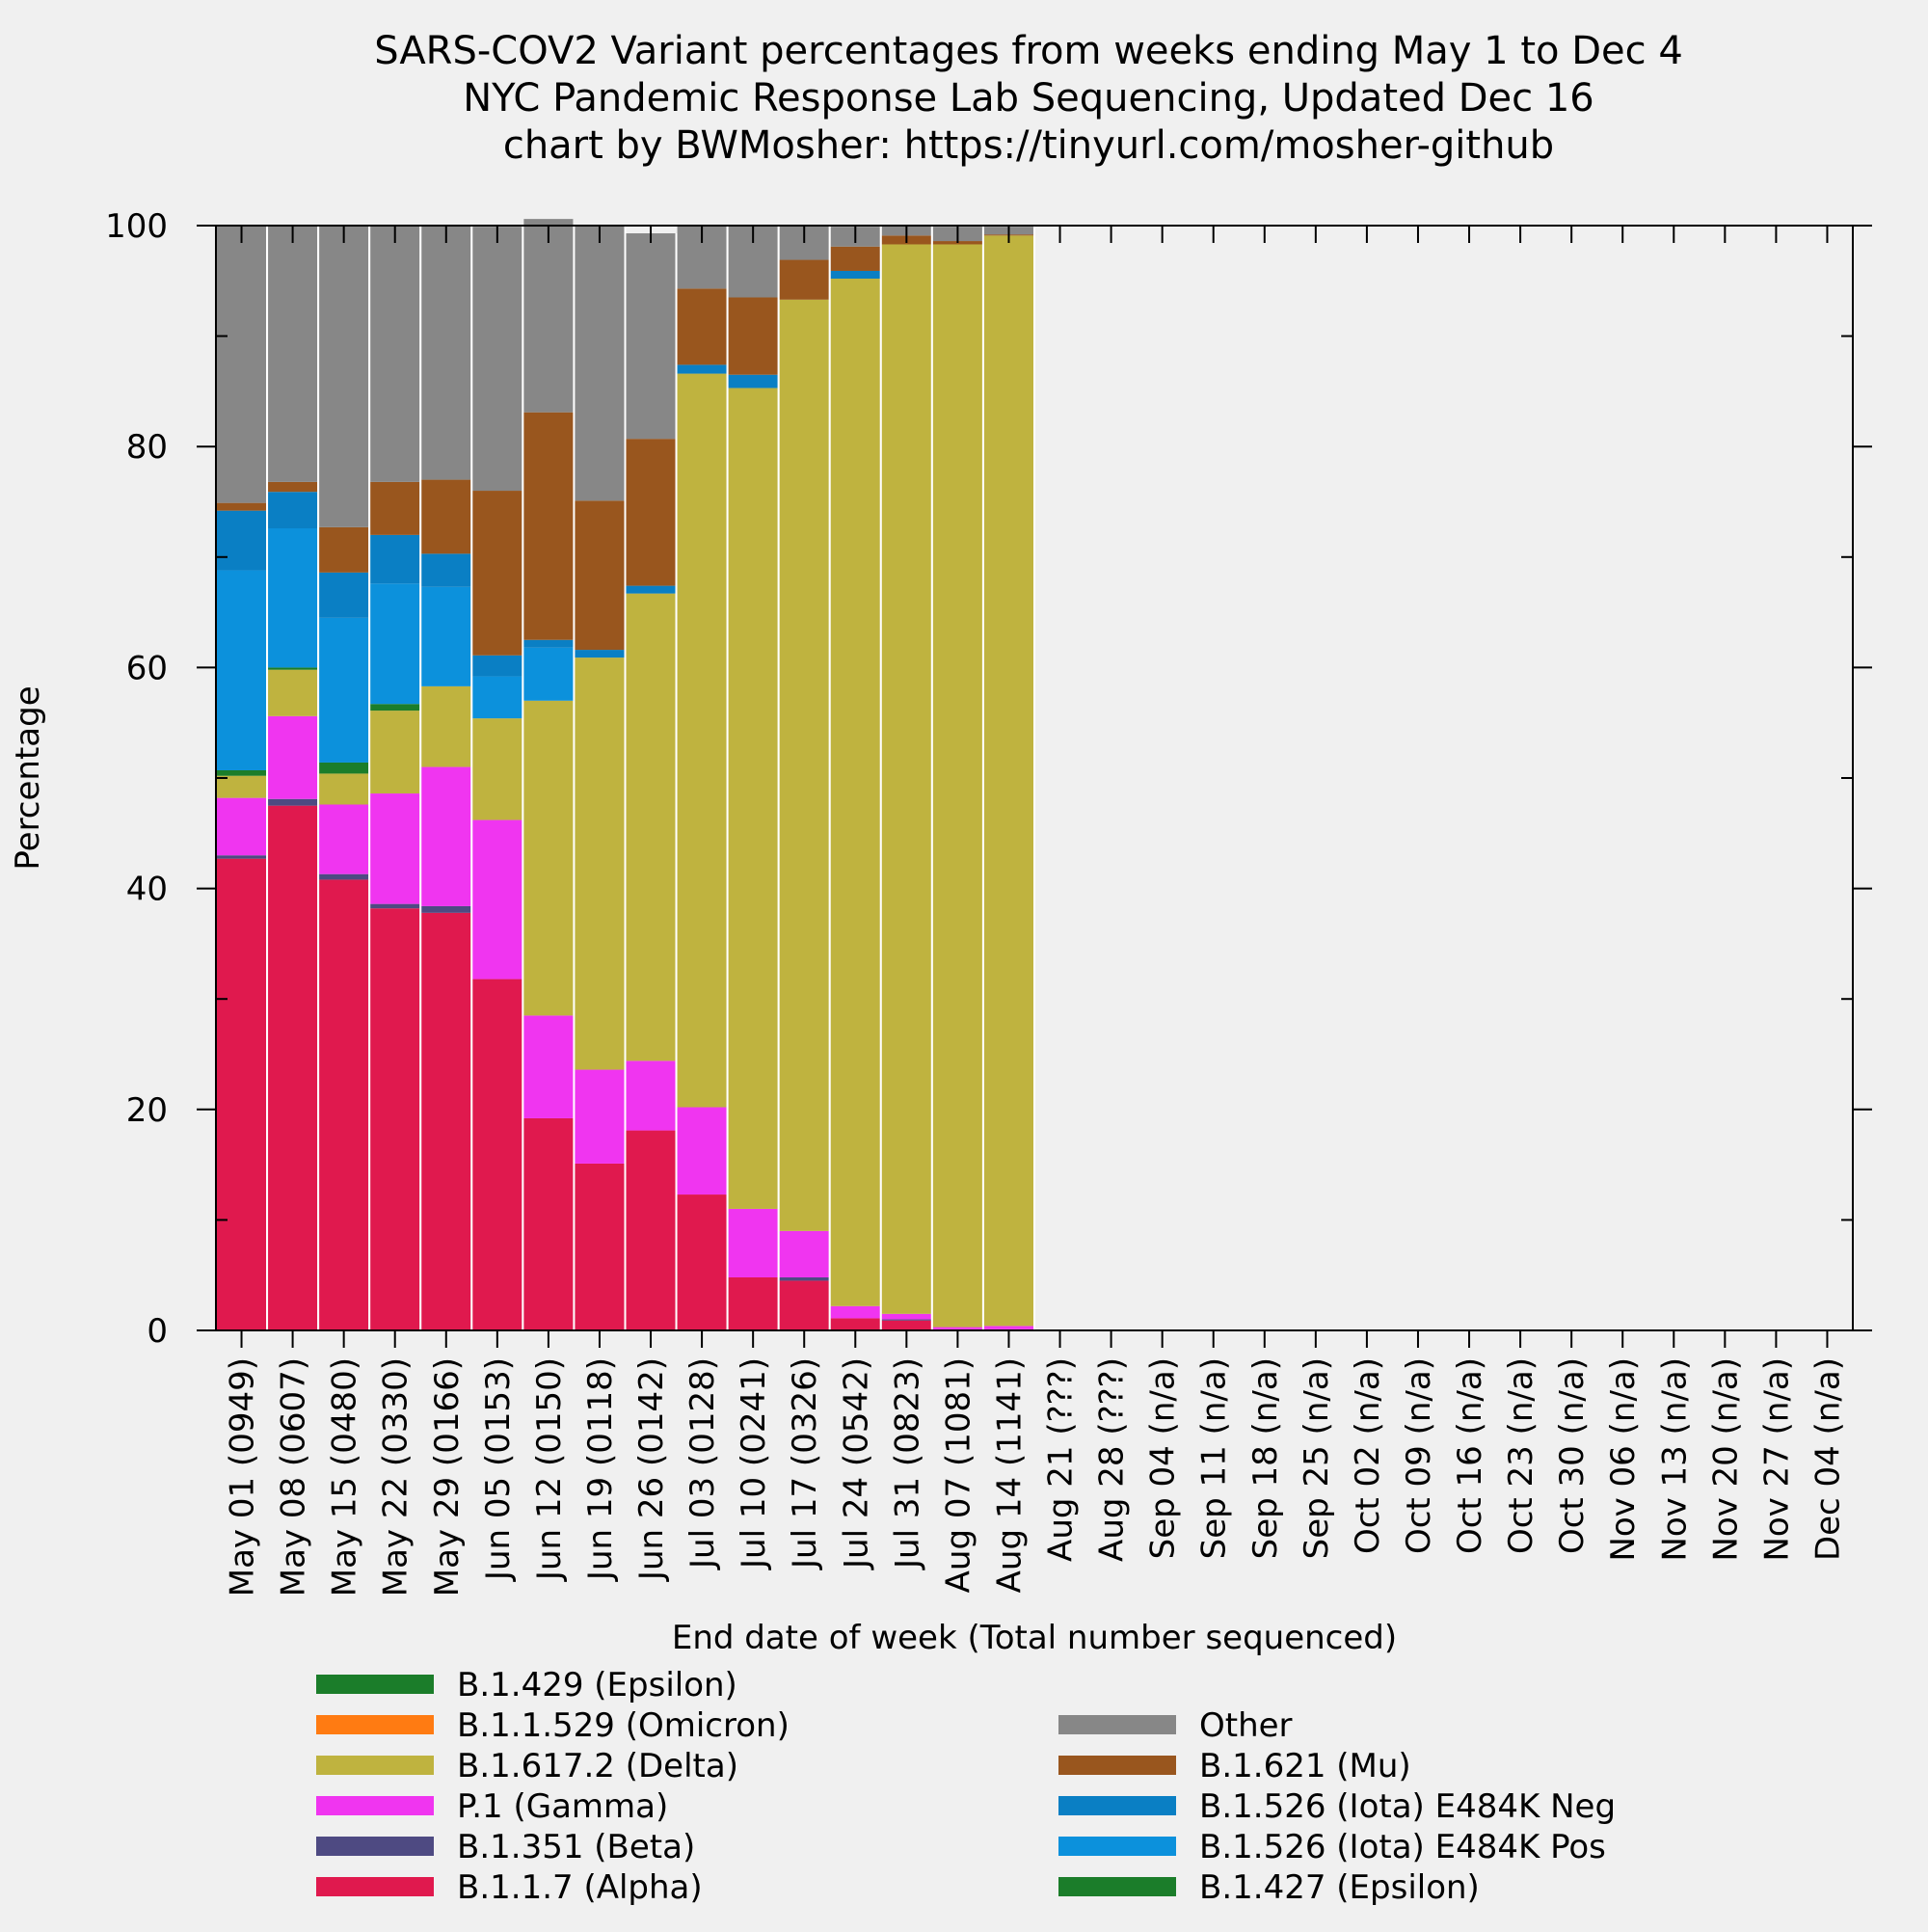  Describe the element at coordinates (147, 890) in the screenshot. I see `y-tick-label: 40` at that location.